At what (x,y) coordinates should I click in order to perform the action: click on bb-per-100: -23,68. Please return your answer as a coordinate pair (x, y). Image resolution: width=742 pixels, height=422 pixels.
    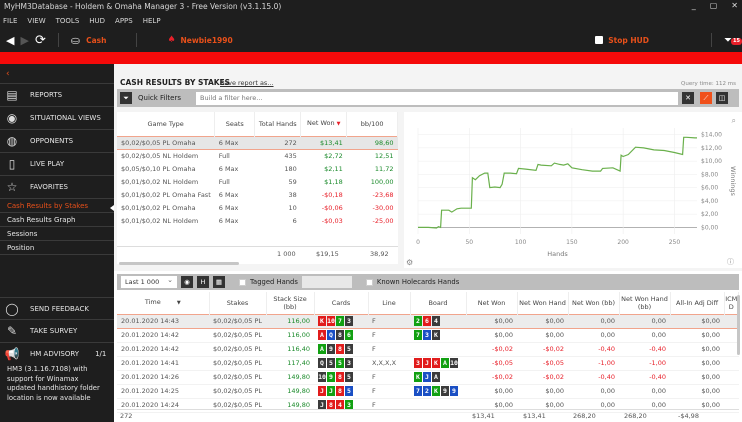
    Looking at the image, I should click on (383, 194).